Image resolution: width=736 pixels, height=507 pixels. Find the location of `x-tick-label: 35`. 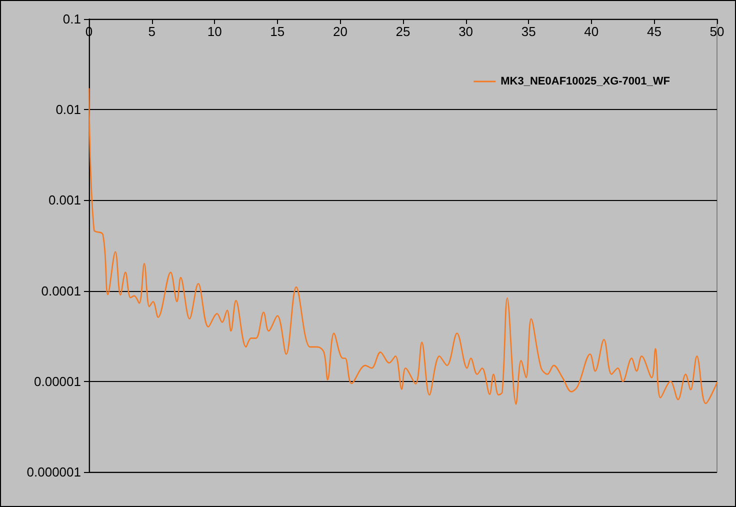

x-tick-label: 35 is located at coordinates (528, 31).